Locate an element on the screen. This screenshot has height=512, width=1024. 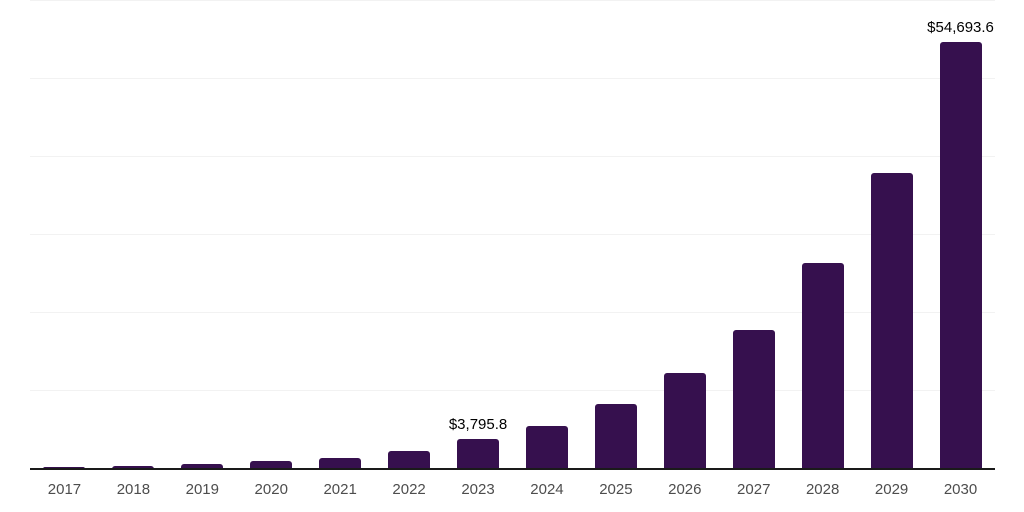
x-tick-2027: 2027 is located at coordinates (754, 489).